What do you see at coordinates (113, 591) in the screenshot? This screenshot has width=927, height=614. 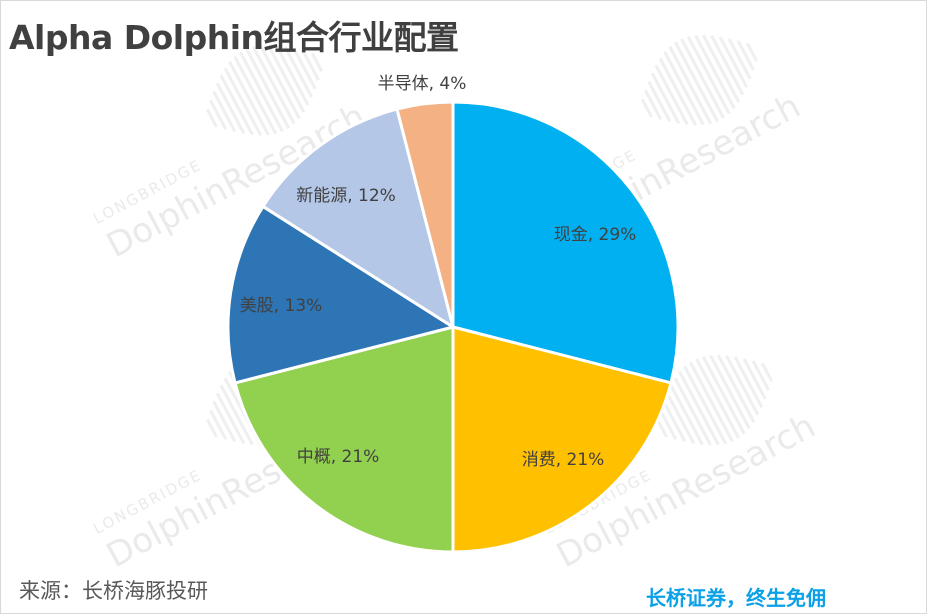 I see `source-note: 来源：长桥海豚投研` at bounding box center [113, 591].